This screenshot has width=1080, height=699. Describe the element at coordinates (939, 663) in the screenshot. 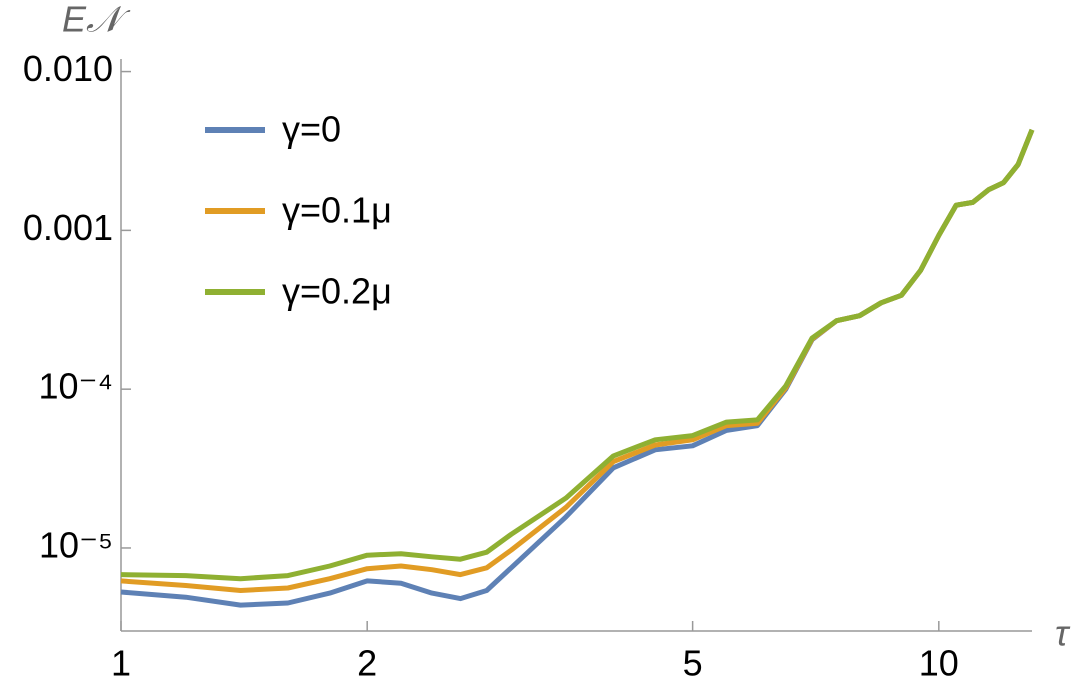

I see `x-tick-label: 10` at that location.